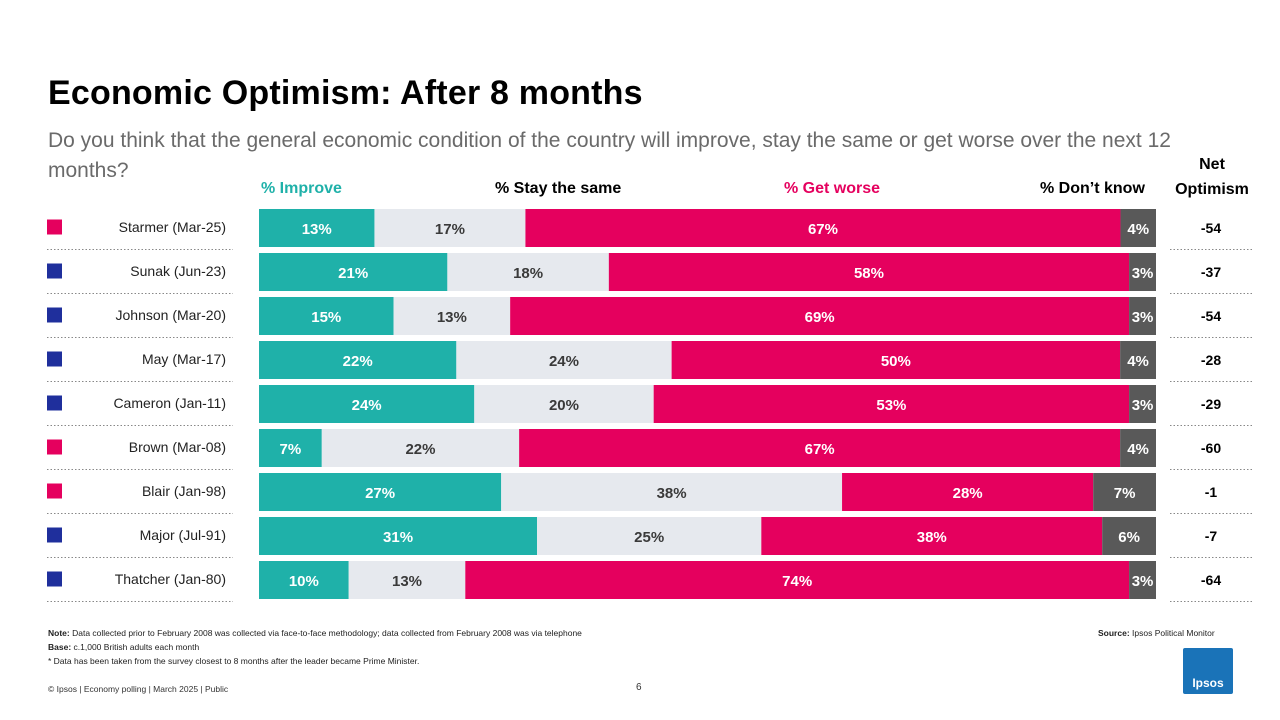  What do you see at coordinates (1092, 188) in the screenshot?
I see `legend-dont-know: % Don’t know` at bounding box center [1092, 188].